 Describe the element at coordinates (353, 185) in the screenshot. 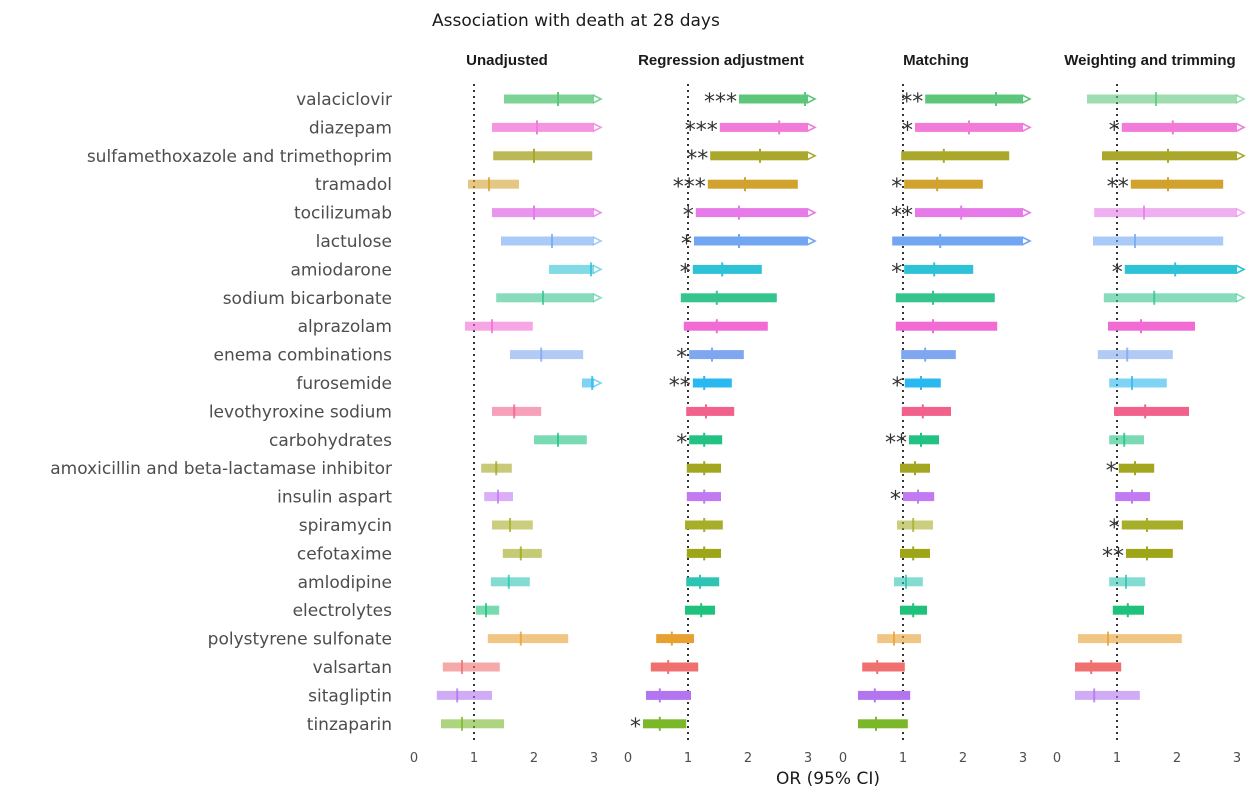

I see `row-label: tramadol` at that location.